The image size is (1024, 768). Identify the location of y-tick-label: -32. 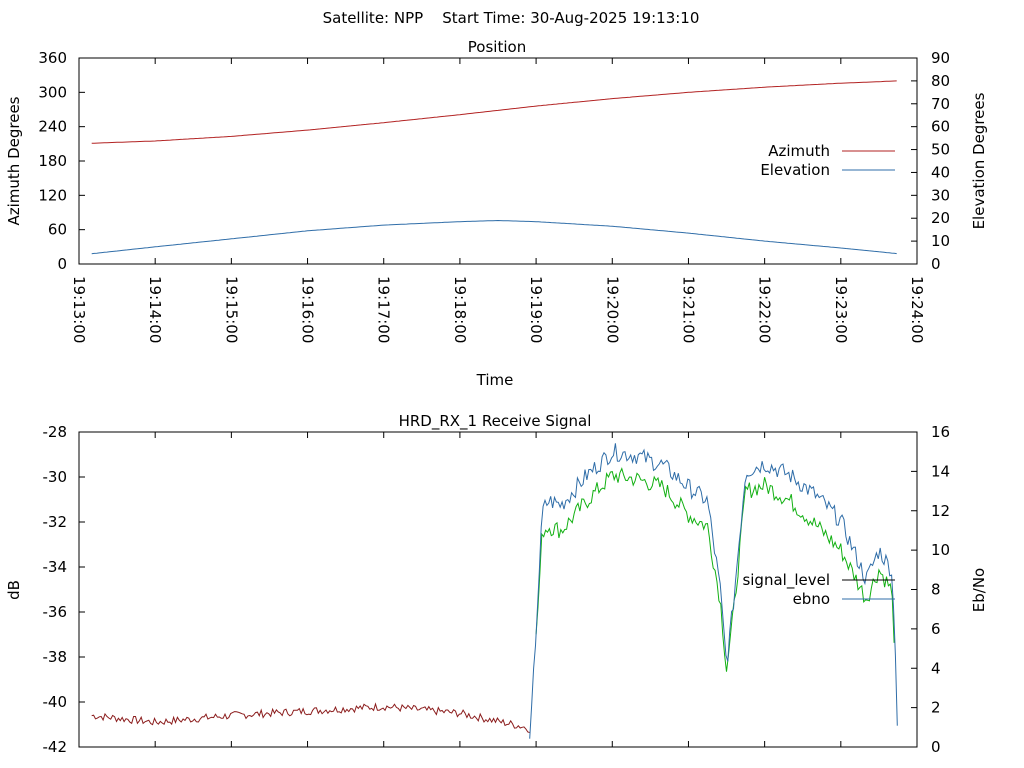
(55, 522).